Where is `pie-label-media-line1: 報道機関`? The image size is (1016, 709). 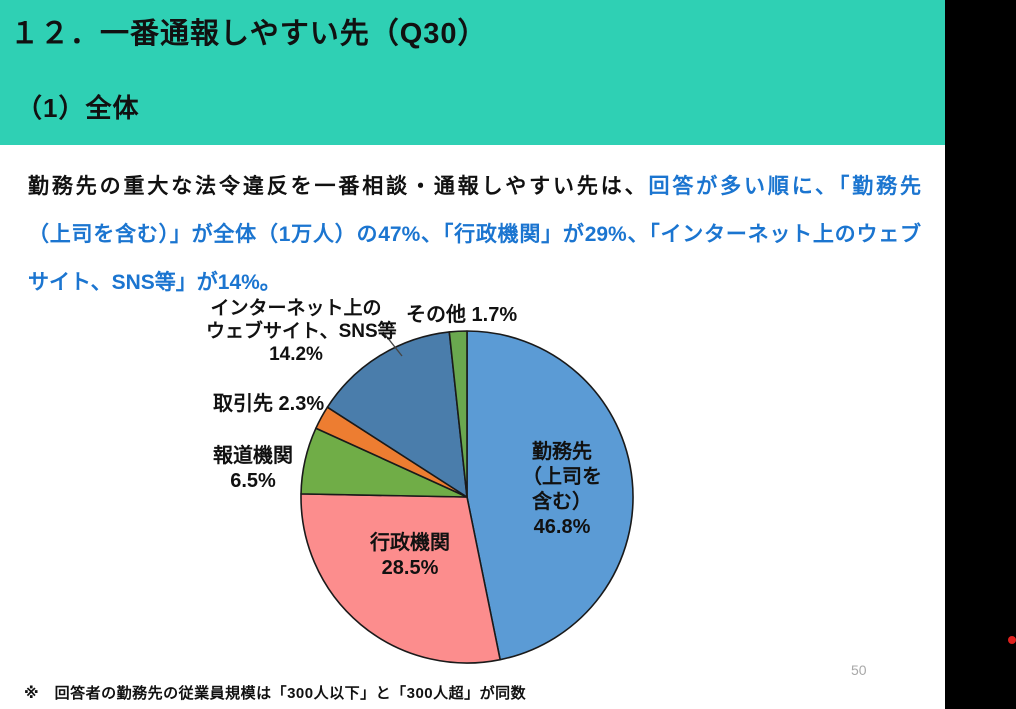
pie-label-media-line1: 報道機関 is located at coordinates (253, 456).